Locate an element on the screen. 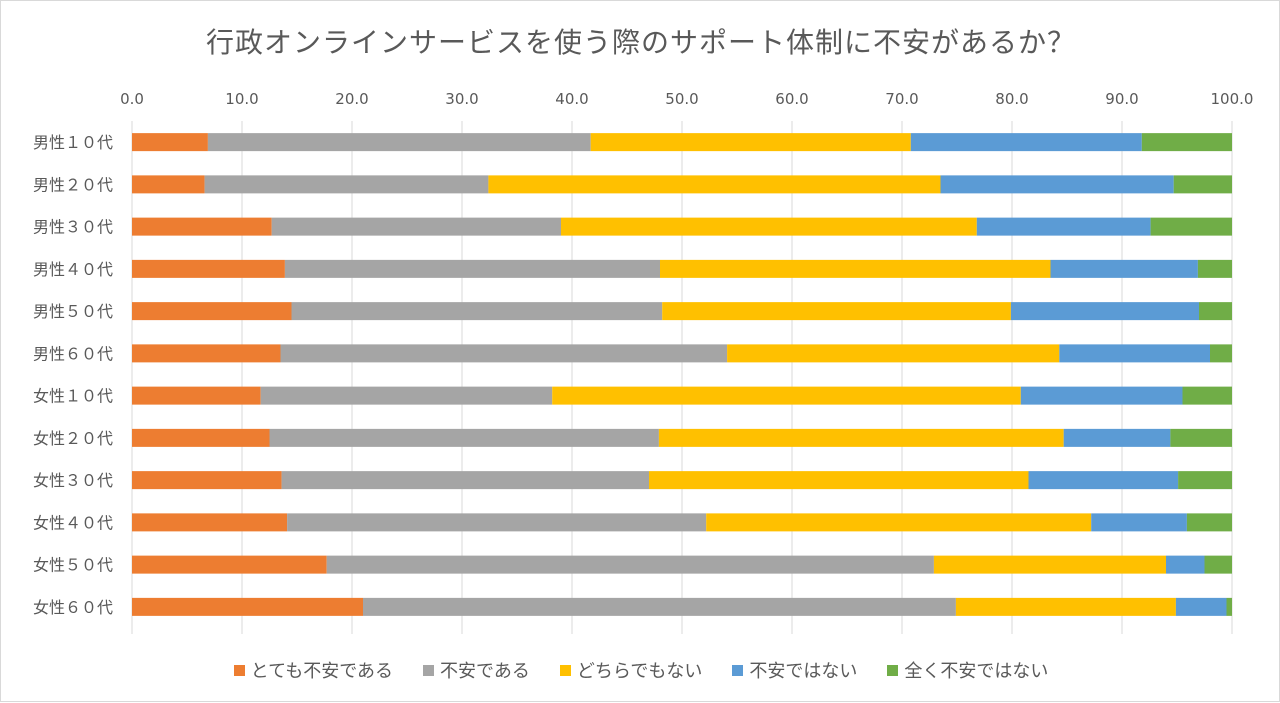  category-label: 女性６０代 is located at coordinates (73, 607).